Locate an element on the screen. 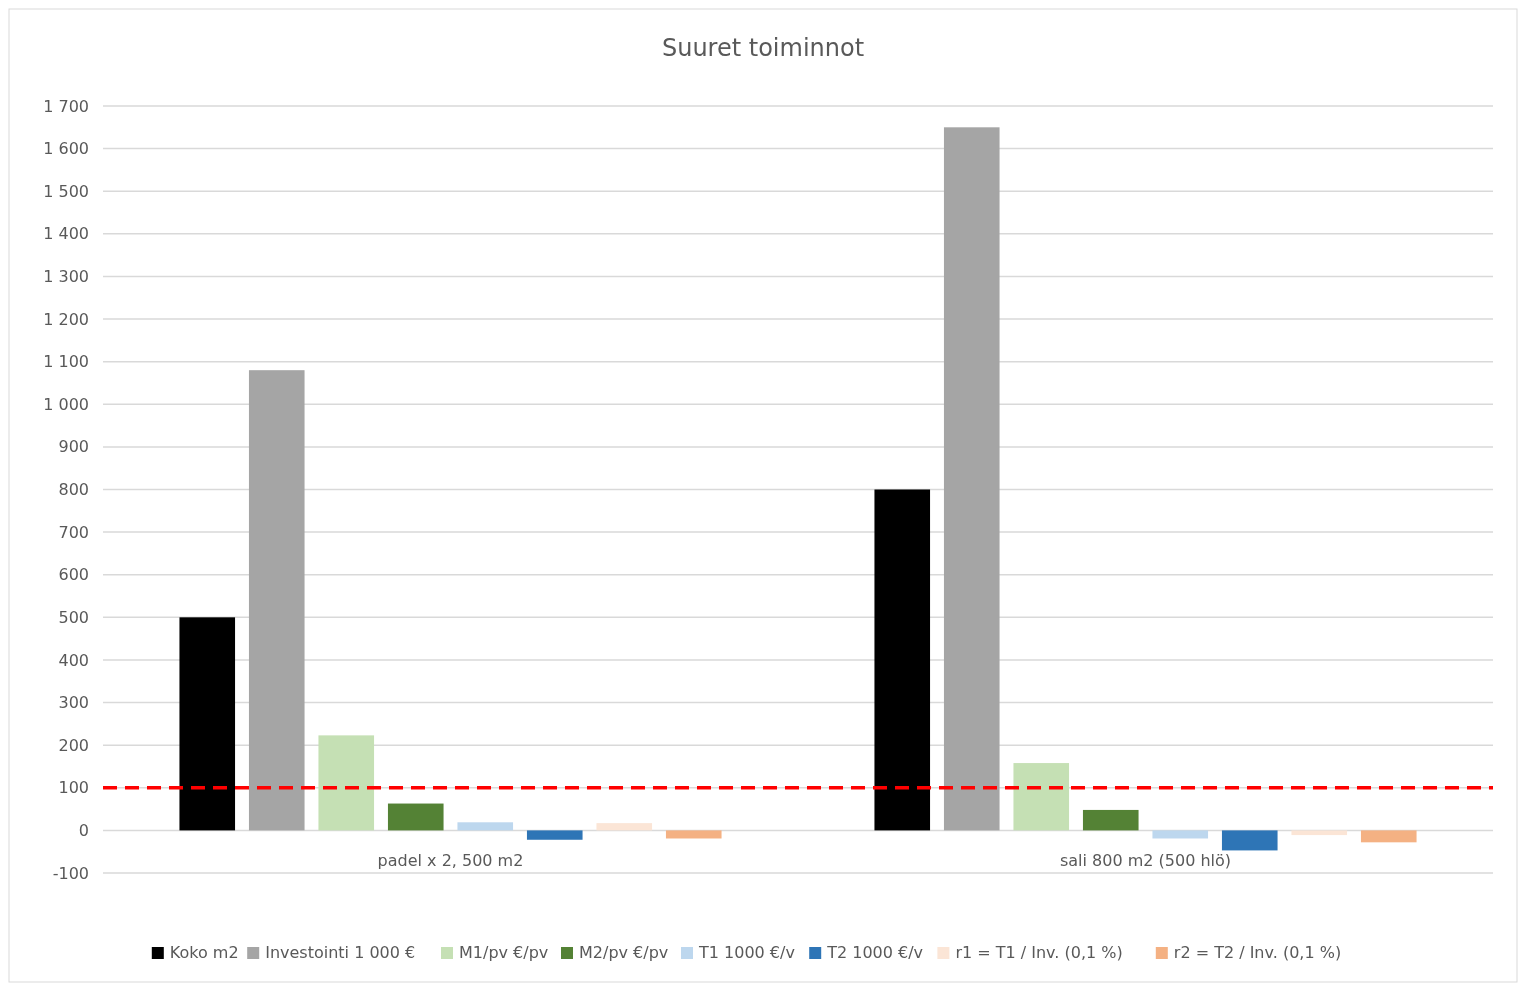  legend-label: M2/pv €/pv is located at coordinates (624, 952).